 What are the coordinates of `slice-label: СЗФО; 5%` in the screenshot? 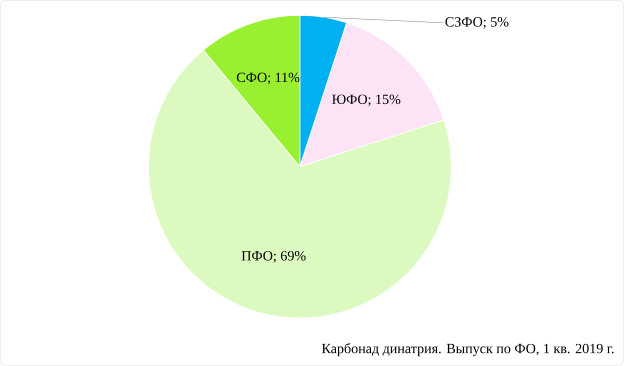 It's located at (476, 23).